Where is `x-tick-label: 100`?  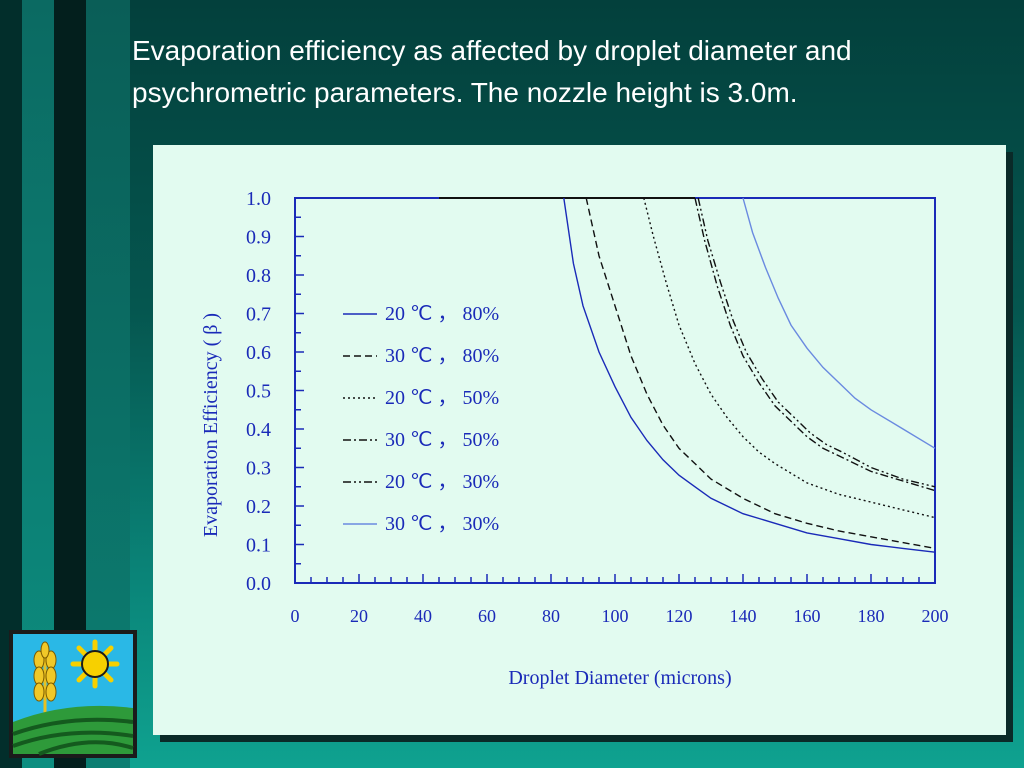
x-tick-label: 100 is located at coordinates (615, 616).